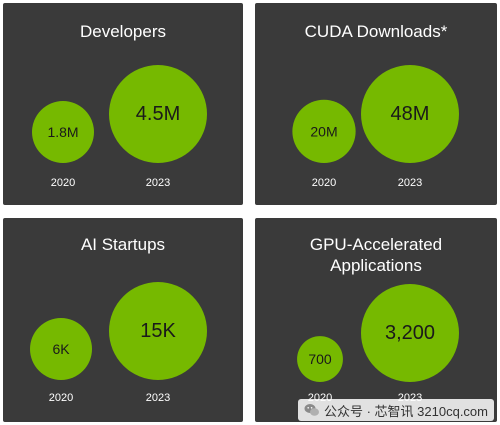 Image resolution: width=500 pixels, height=425 pixels. I want to click on chart-title: AI Startups, so click(123, 244).